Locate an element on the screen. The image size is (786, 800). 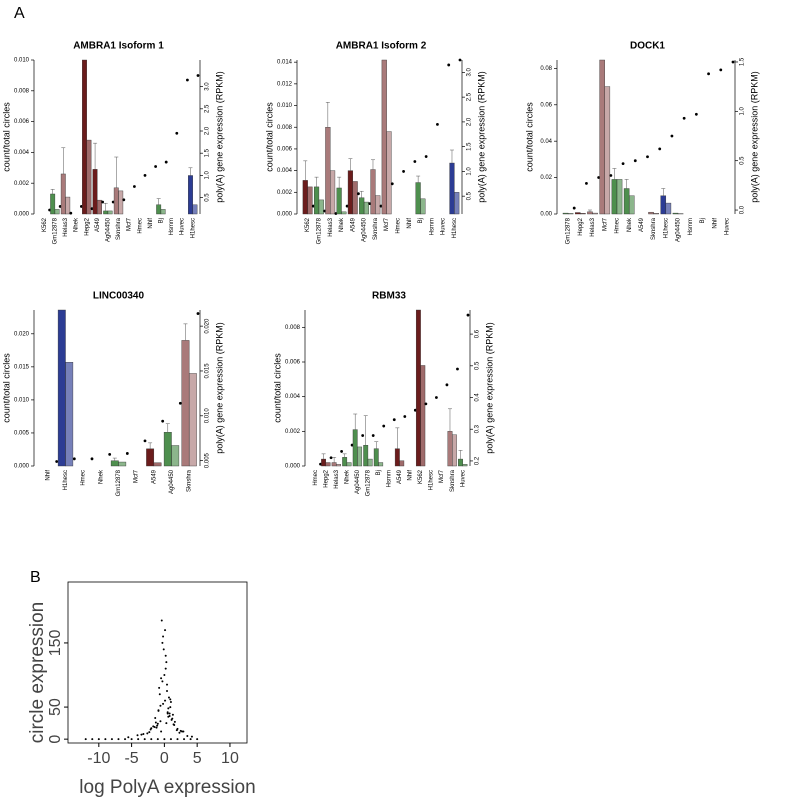
chart-title: DOCK1 is located at coordinates (647, 46).